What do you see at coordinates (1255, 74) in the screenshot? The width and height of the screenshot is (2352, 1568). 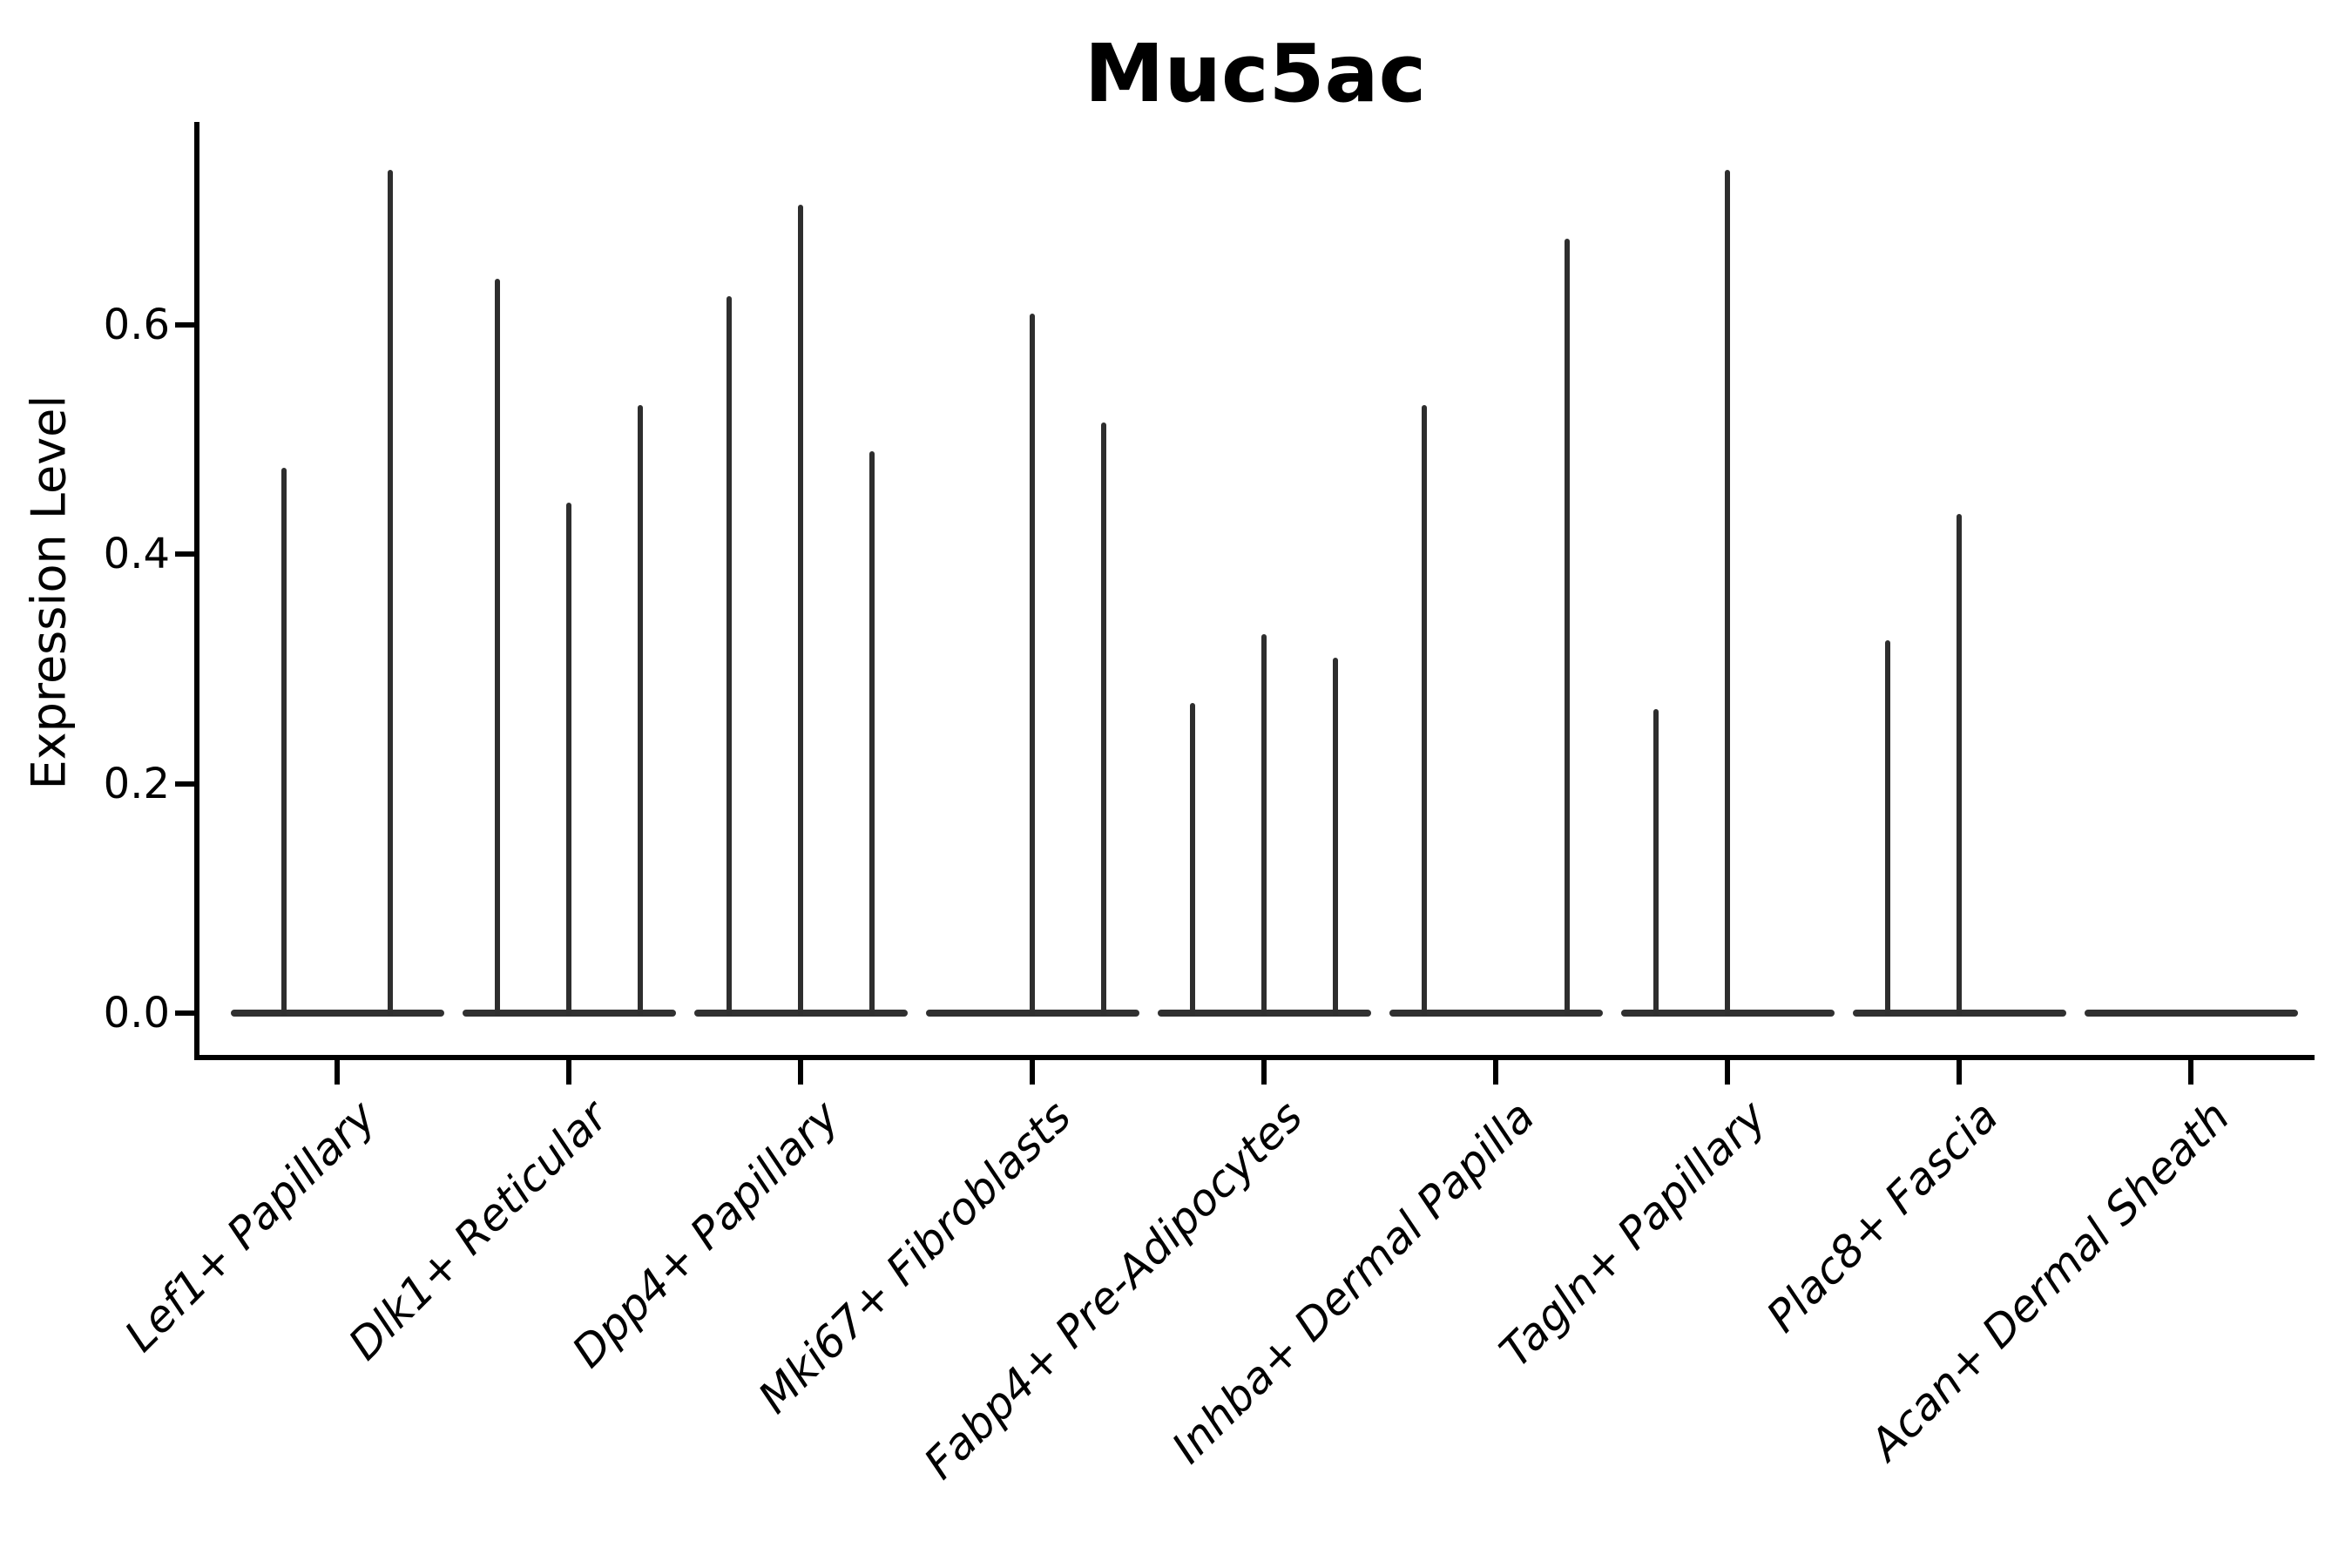 I see `plot-title: Muc5ac` at bounding box center [1255, 74].